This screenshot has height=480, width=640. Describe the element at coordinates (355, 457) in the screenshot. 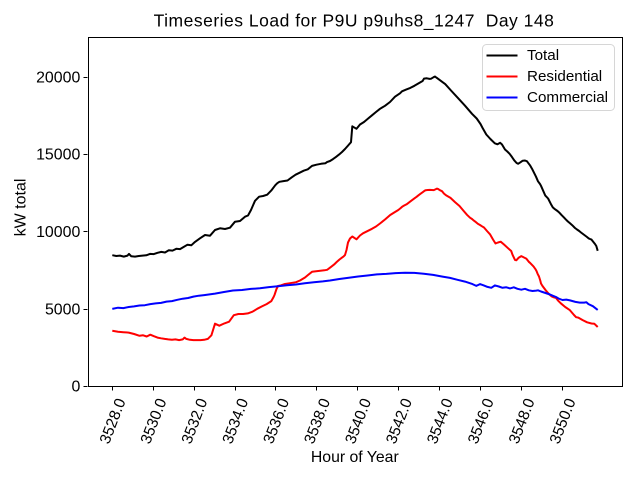

I see `svg-text: Hour of Year` at that location.